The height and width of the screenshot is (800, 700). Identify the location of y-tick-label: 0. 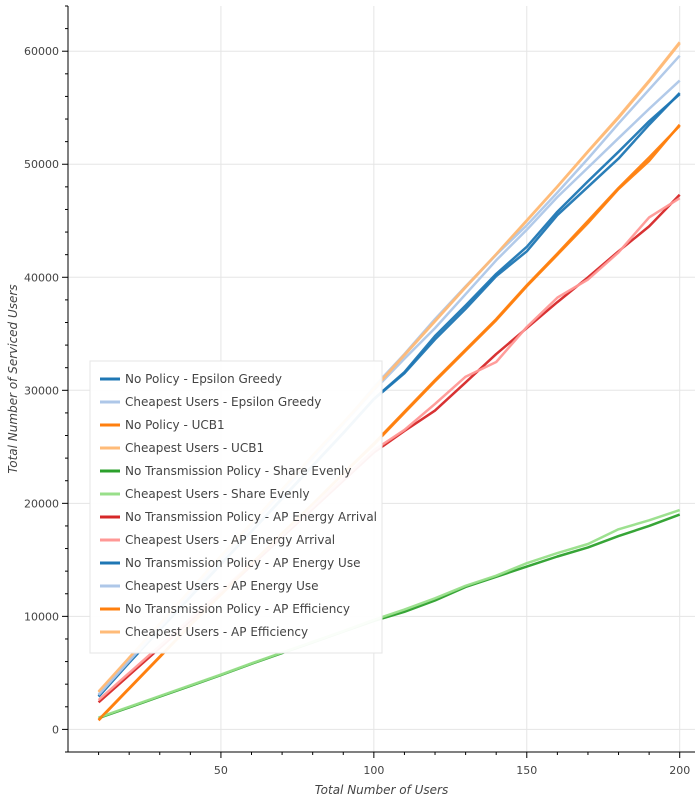
(55, 729).